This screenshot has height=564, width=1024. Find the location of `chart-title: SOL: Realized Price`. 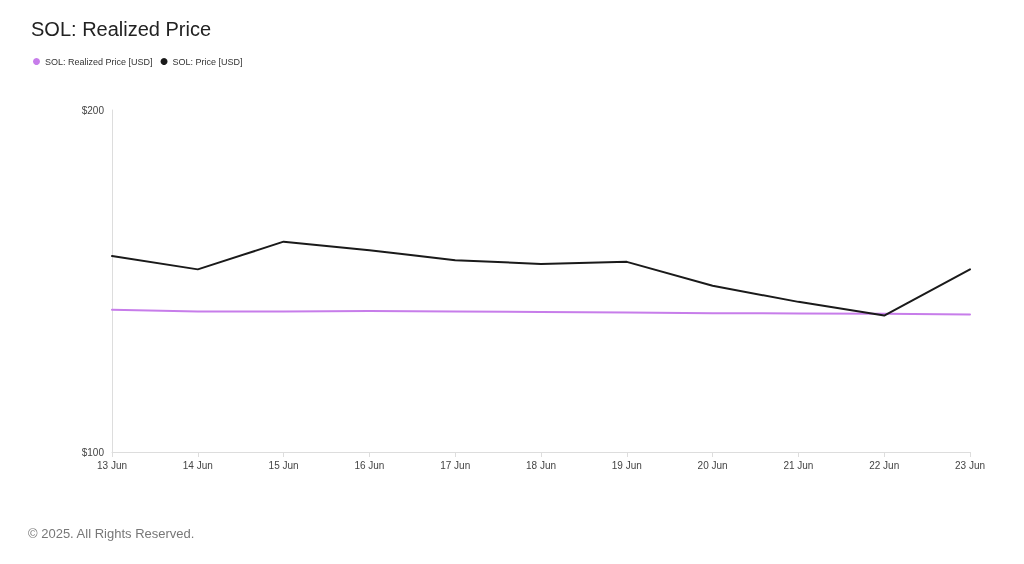

chart-title: SOL: Realized Price is located at coordinates (121, 29).